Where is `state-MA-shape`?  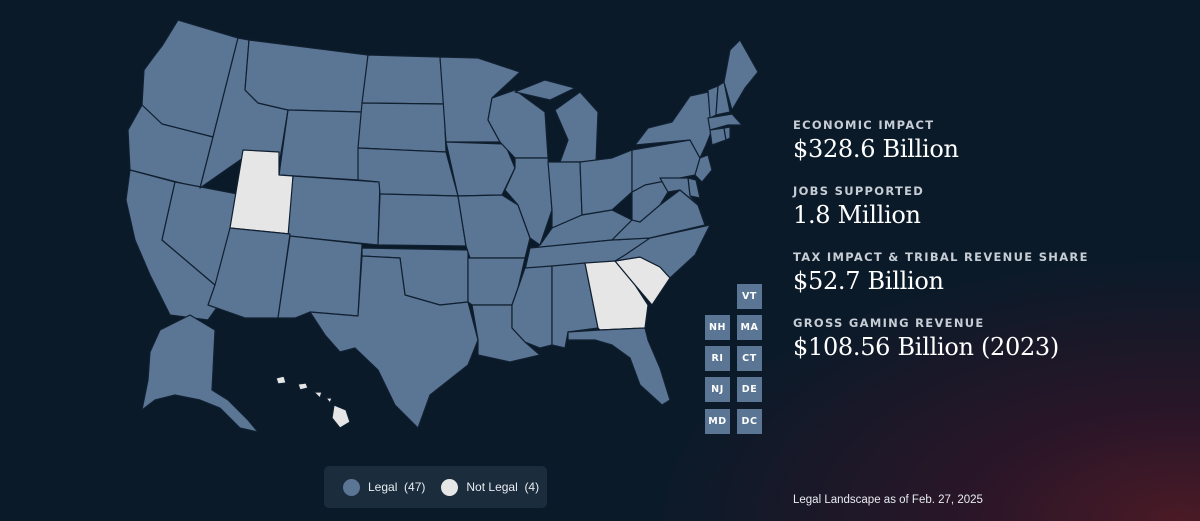
state-MA-shape is located at coordinates (725, 122).